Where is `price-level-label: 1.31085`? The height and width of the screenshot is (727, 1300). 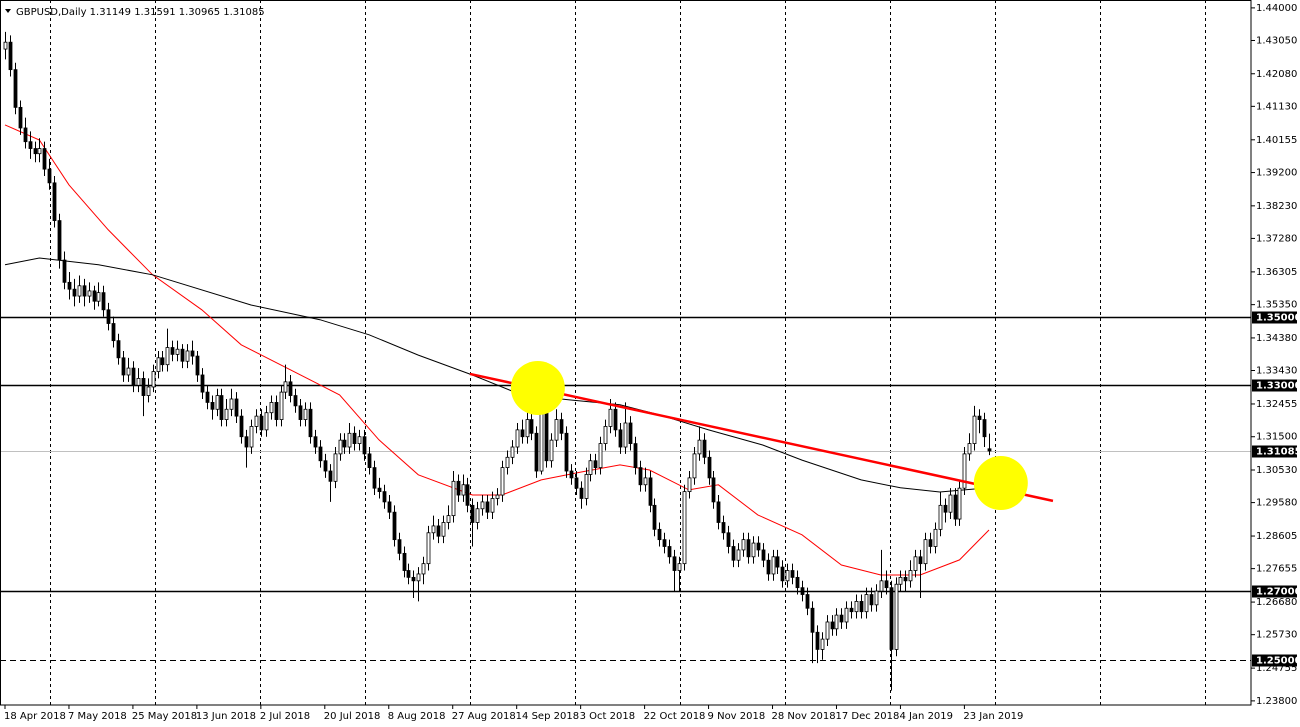 price-level-label: 1.31085 is located at coordinates (1278, 452).